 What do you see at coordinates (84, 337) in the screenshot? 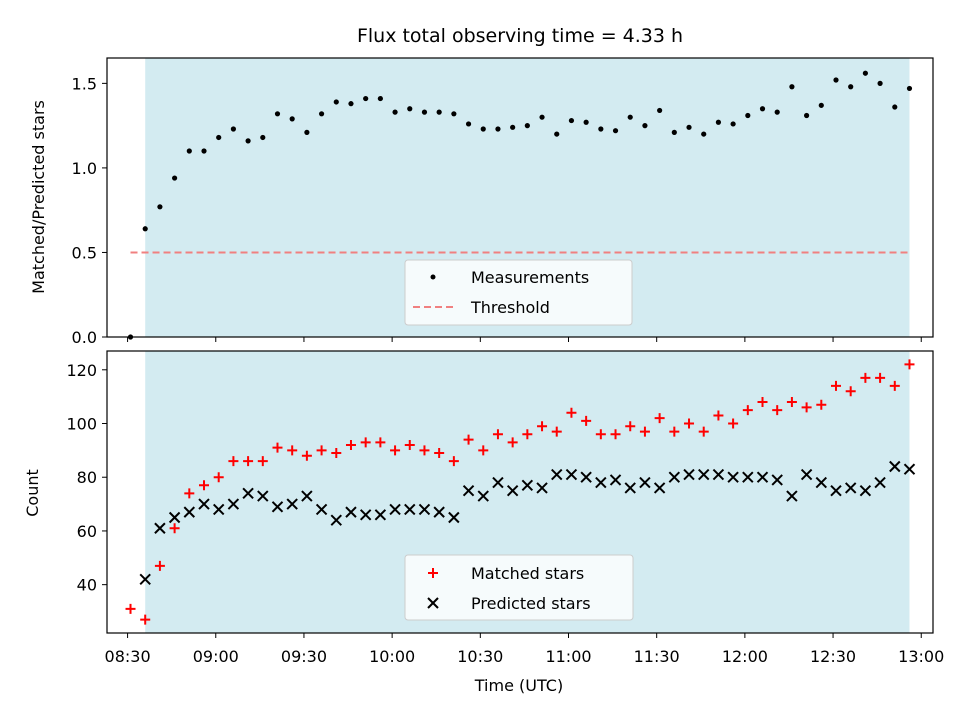
I see `y-tick-label: 0.0` at bounding box center [84, 337].